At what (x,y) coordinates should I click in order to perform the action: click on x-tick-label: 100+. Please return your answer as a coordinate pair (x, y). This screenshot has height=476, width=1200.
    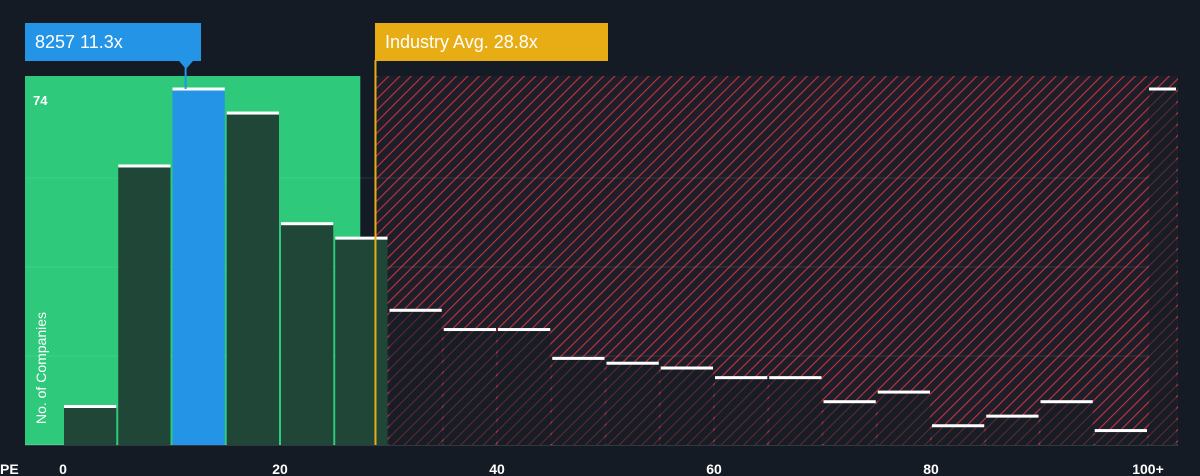
    Looking at the image, I should click on (1148, 468).